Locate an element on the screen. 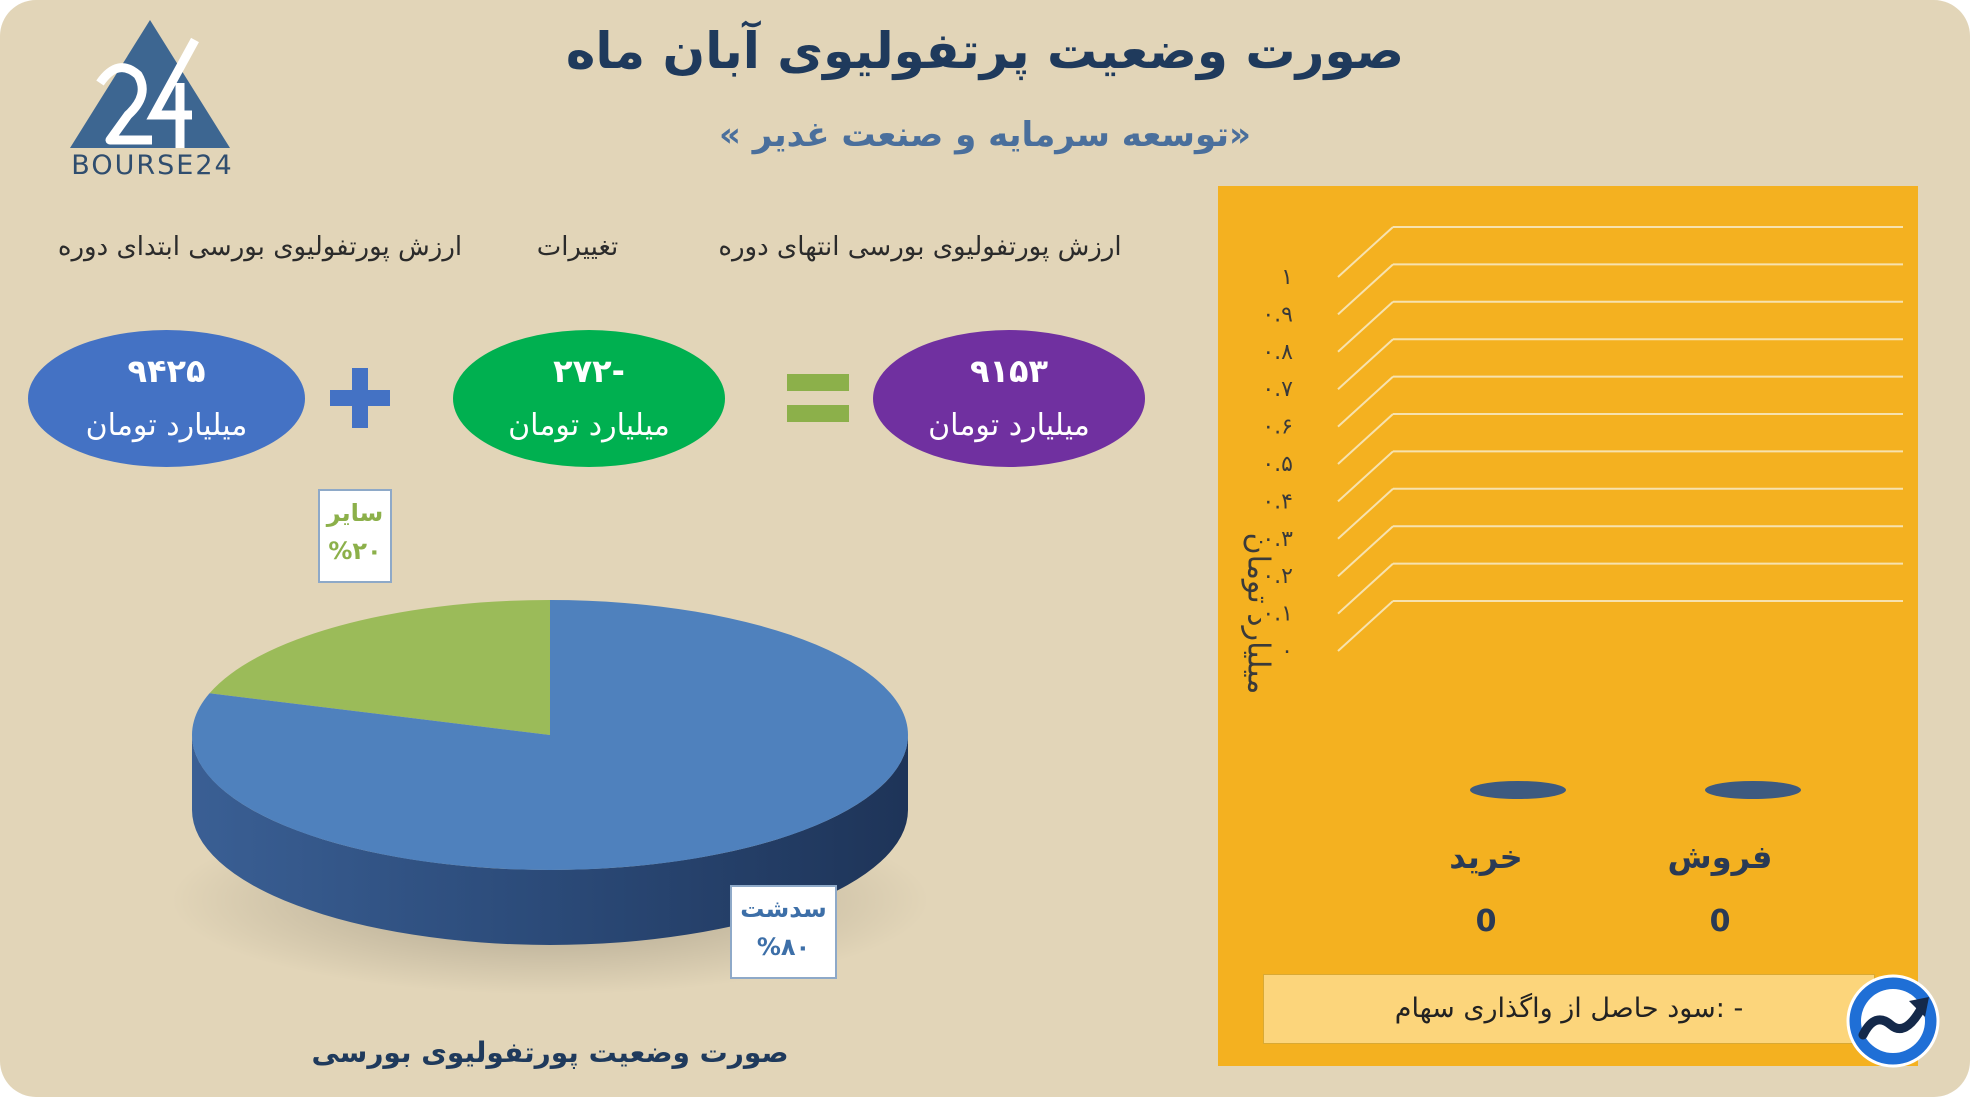 The height and width of the screenshot is (1097, 1970). bar-y-tick: ۰.۹ is located at coordinates (1277, 314).